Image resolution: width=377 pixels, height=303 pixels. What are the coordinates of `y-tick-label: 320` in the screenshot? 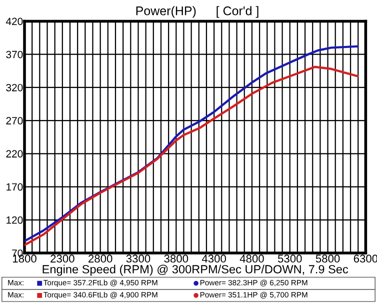 It's located at (14, 88).